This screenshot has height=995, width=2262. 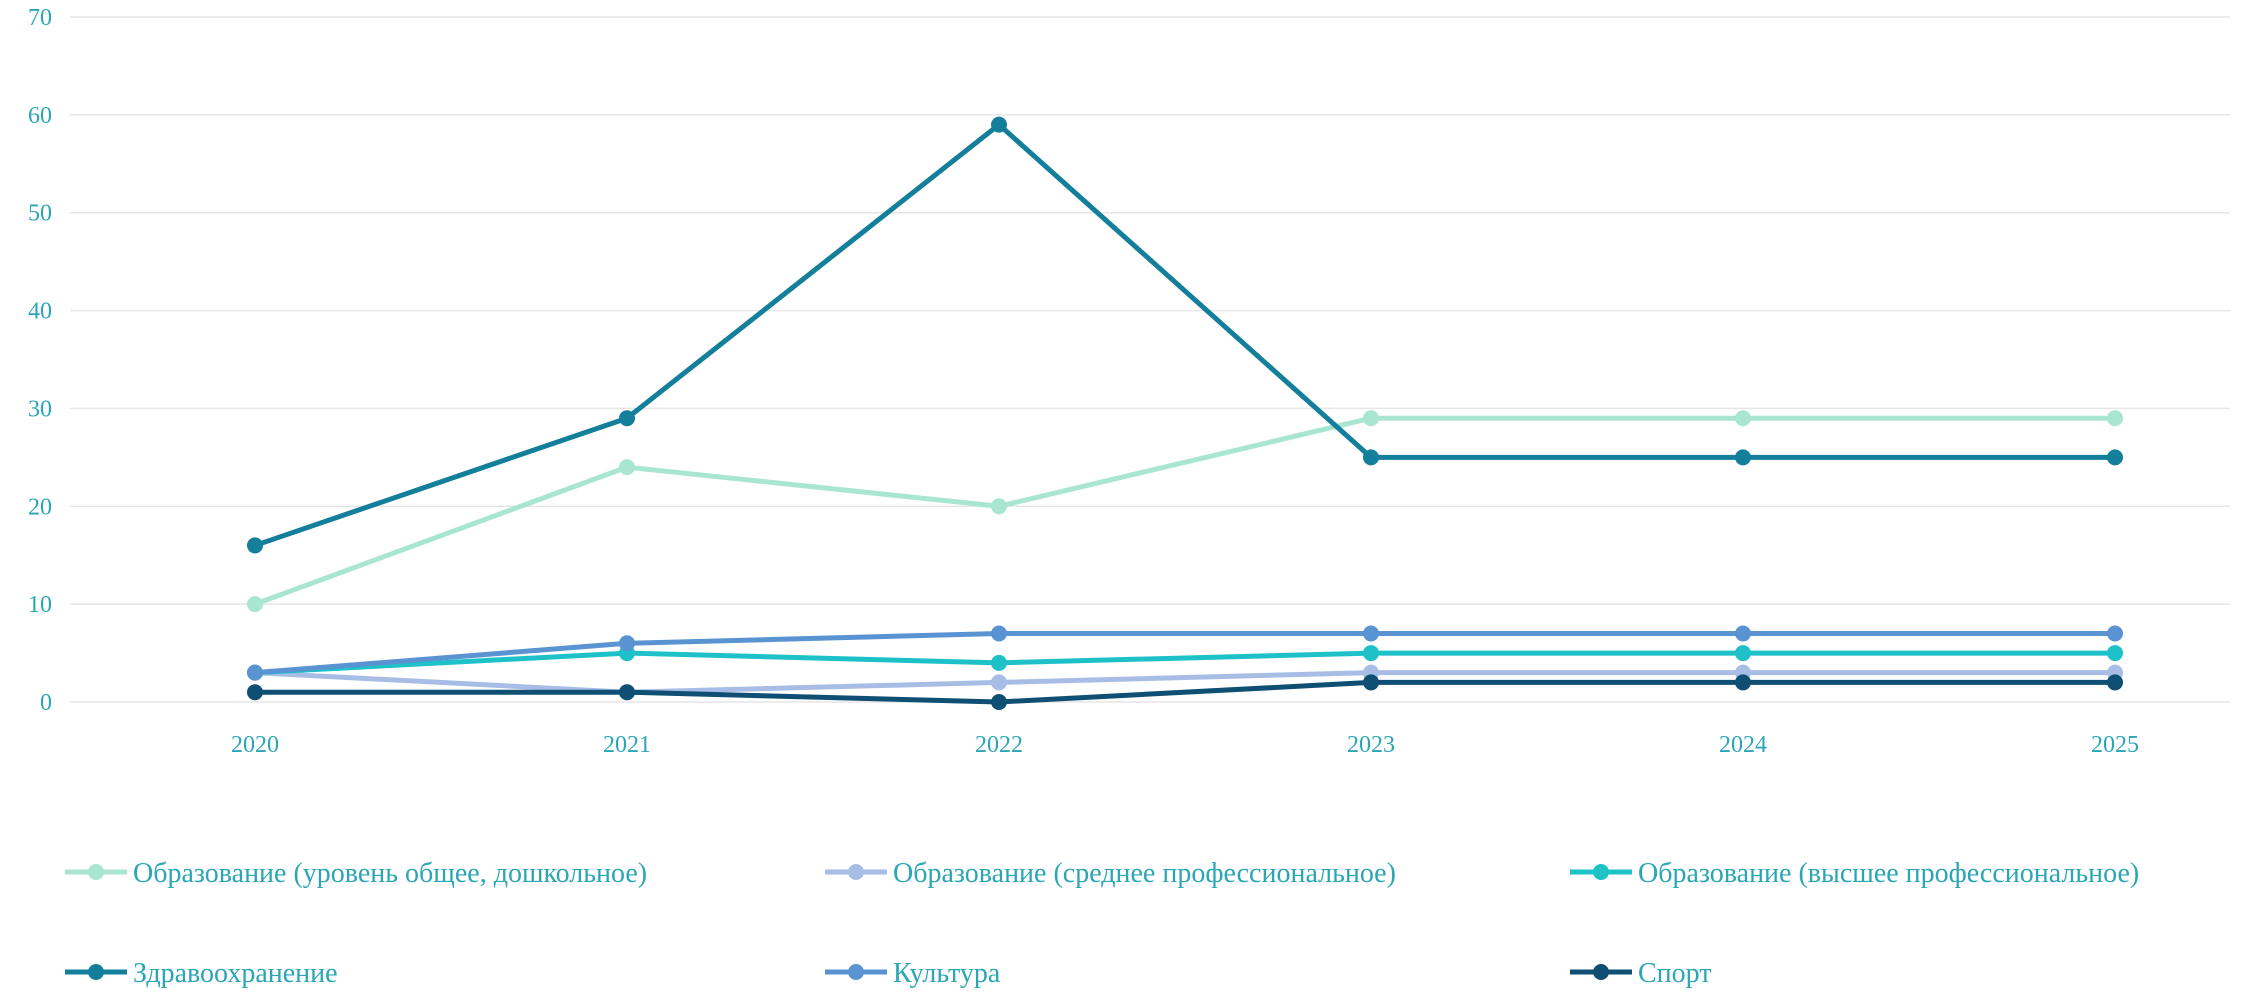 I want to click on legend-item: Образование (среднее профессиональное), so click(x=1110, y=873).